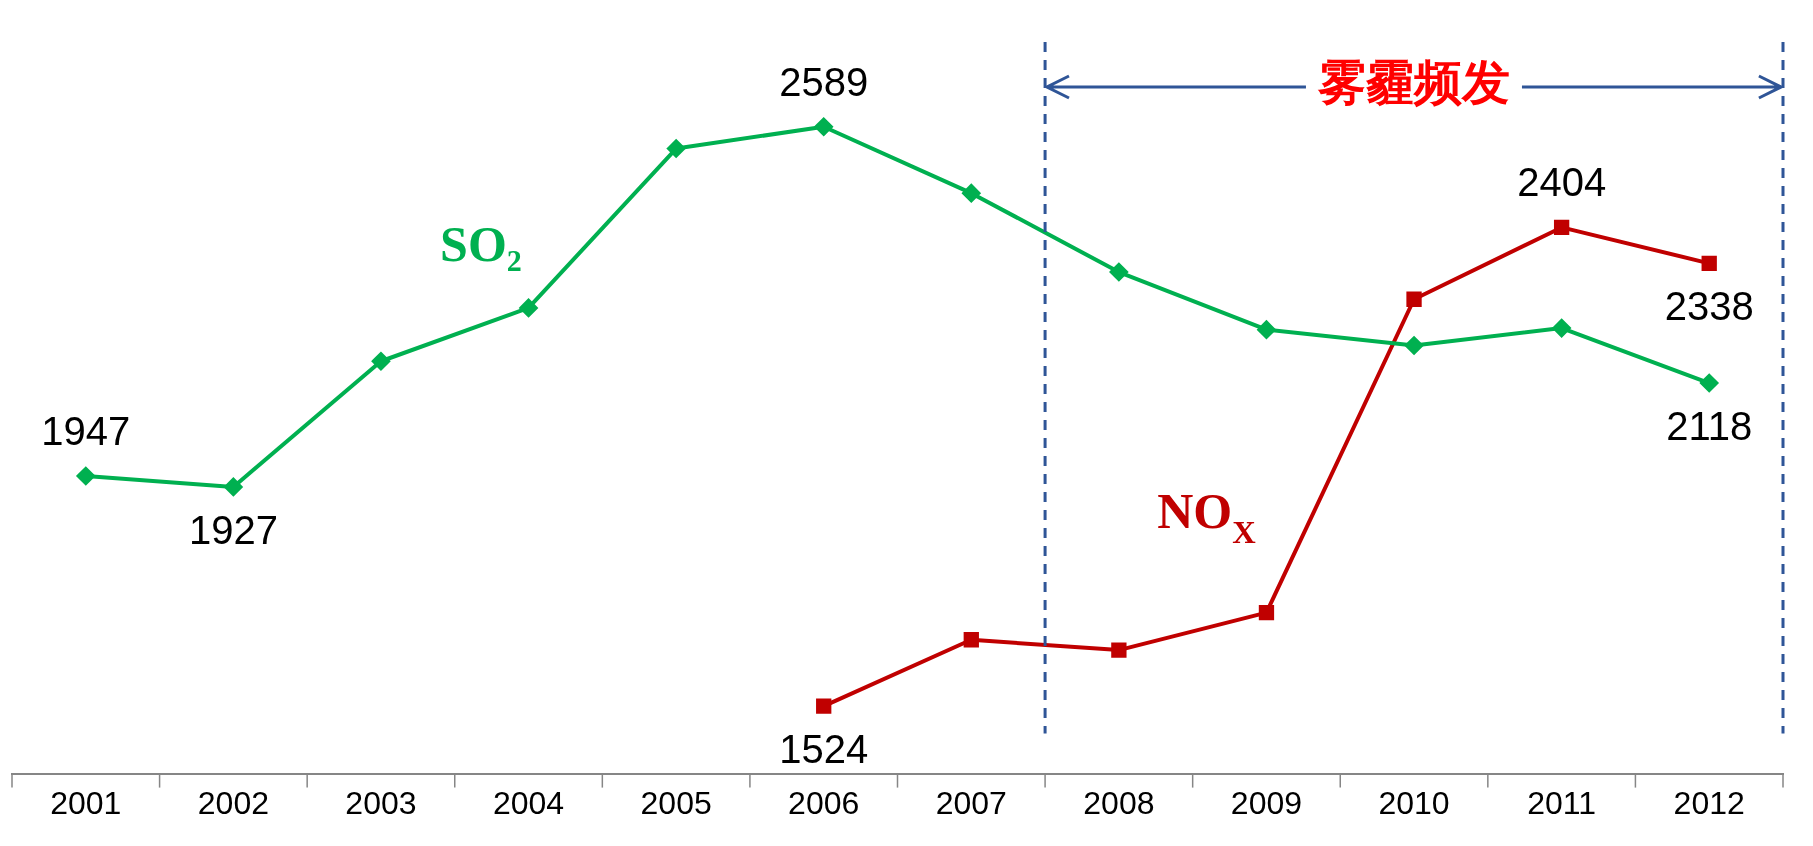  Describe the element at coordinates (1414, 802) in the screenshot. I see `x-tick-label: 2010` at that location.